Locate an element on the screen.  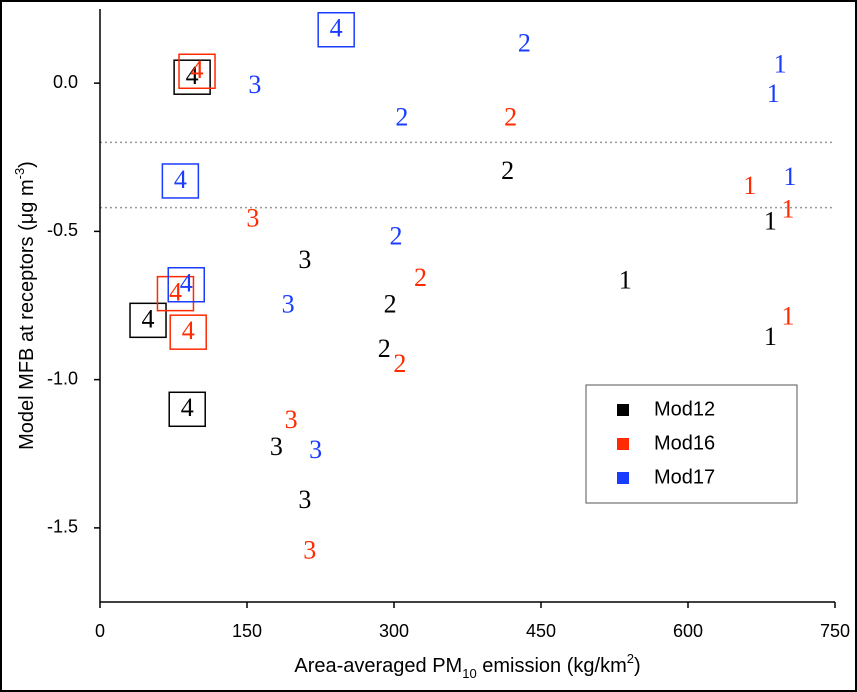
x-axis-title-part: 2 is located at coordinates (630, 658).